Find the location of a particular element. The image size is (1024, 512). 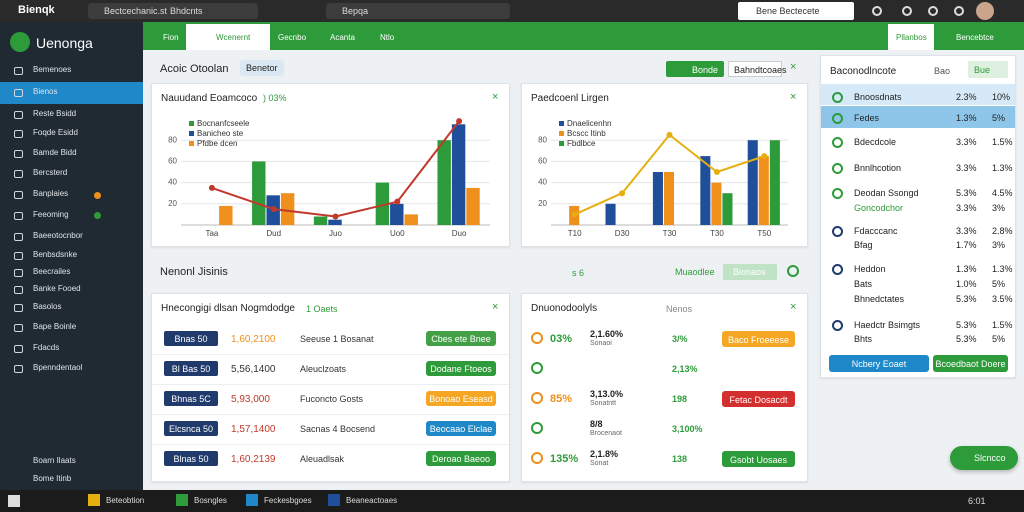

sidebar-footer-item: Bome Itinb is located at coordinates (52, 478).